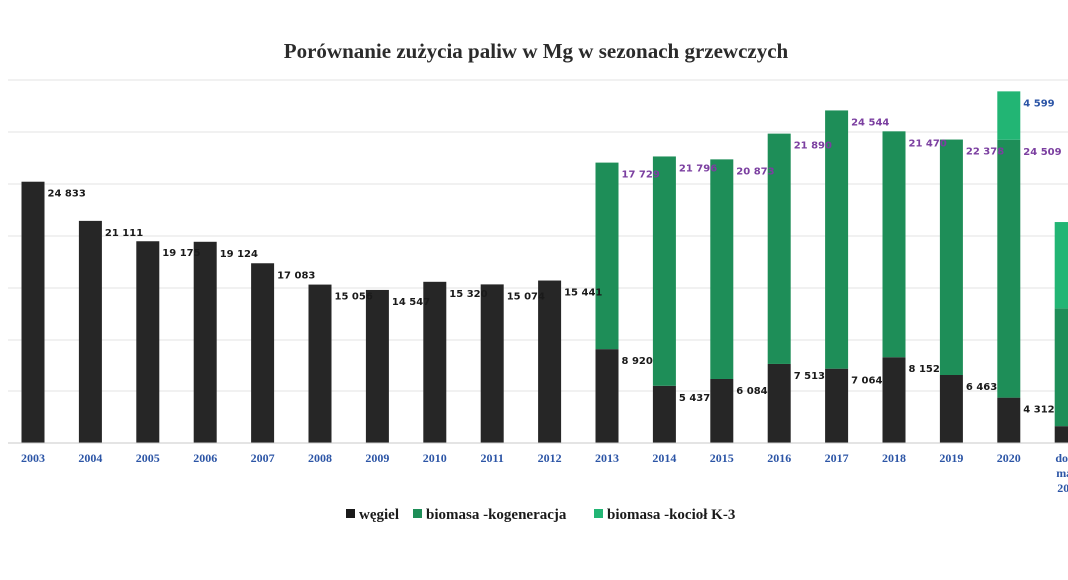 The height and width of the screenshot is (580, 1068). I want to click on x-tick-label: 2007, so click(263, 458).